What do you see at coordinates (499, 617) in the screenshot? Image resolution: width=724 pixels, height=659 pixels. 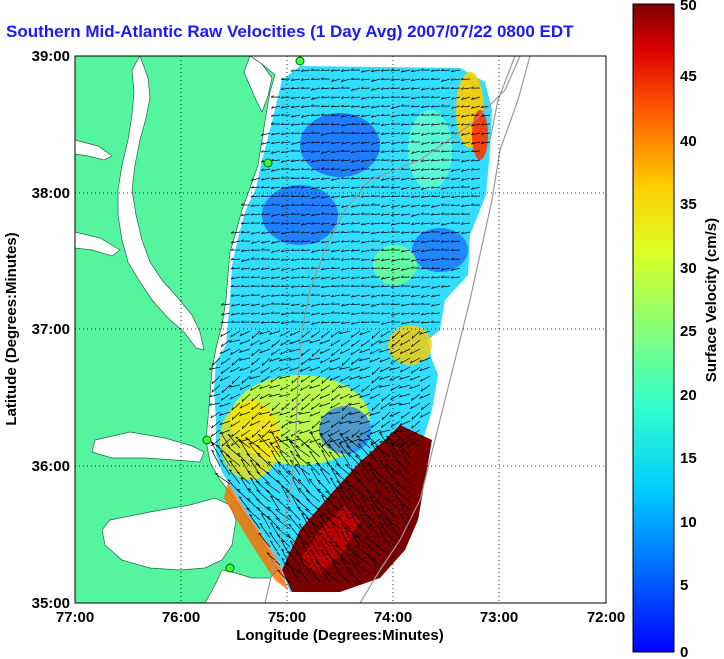 I see `x-tick-label: 73:00` at bounding box center [499, 617].